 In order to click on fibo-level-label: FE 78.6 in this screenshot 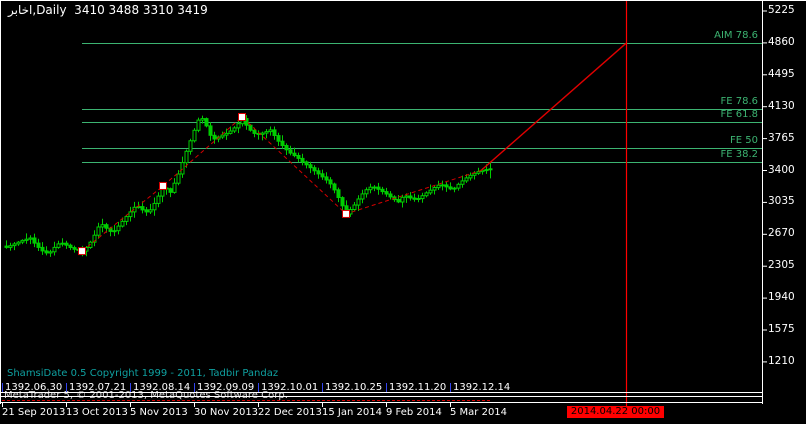, I will do `click(739, 101)`.